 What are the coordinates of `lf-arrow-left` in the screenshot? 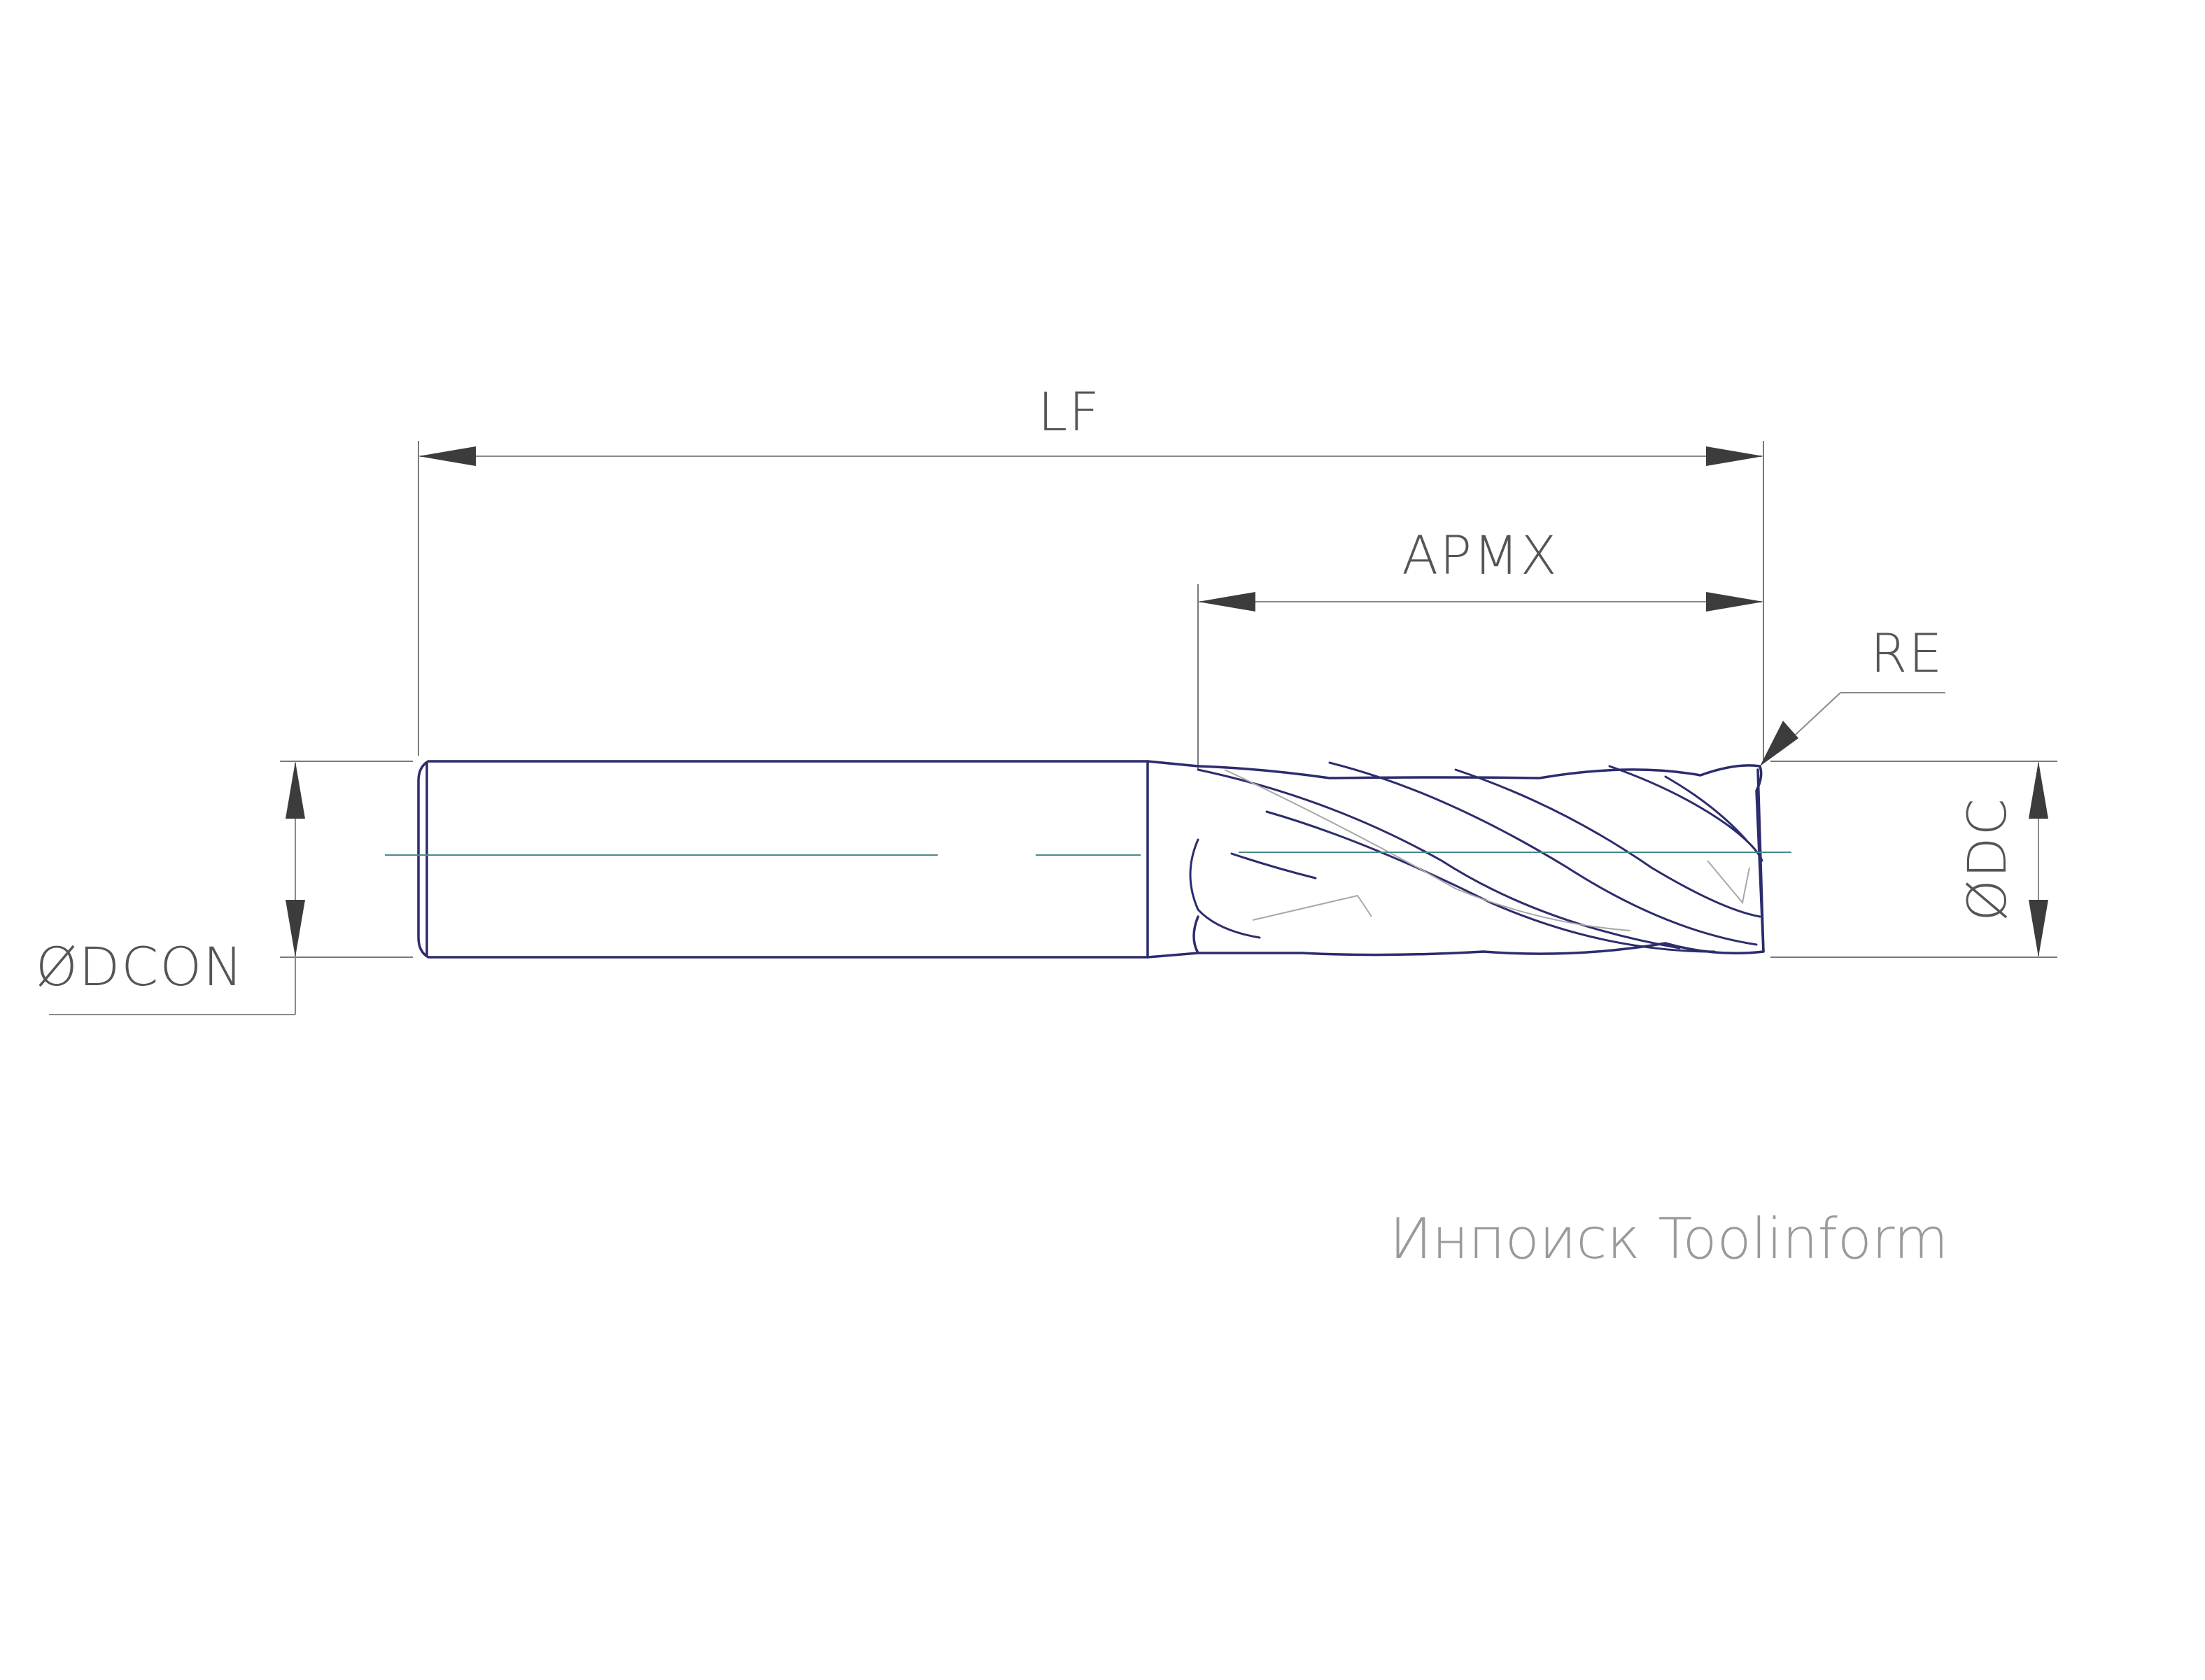 It's located at (447, 456).